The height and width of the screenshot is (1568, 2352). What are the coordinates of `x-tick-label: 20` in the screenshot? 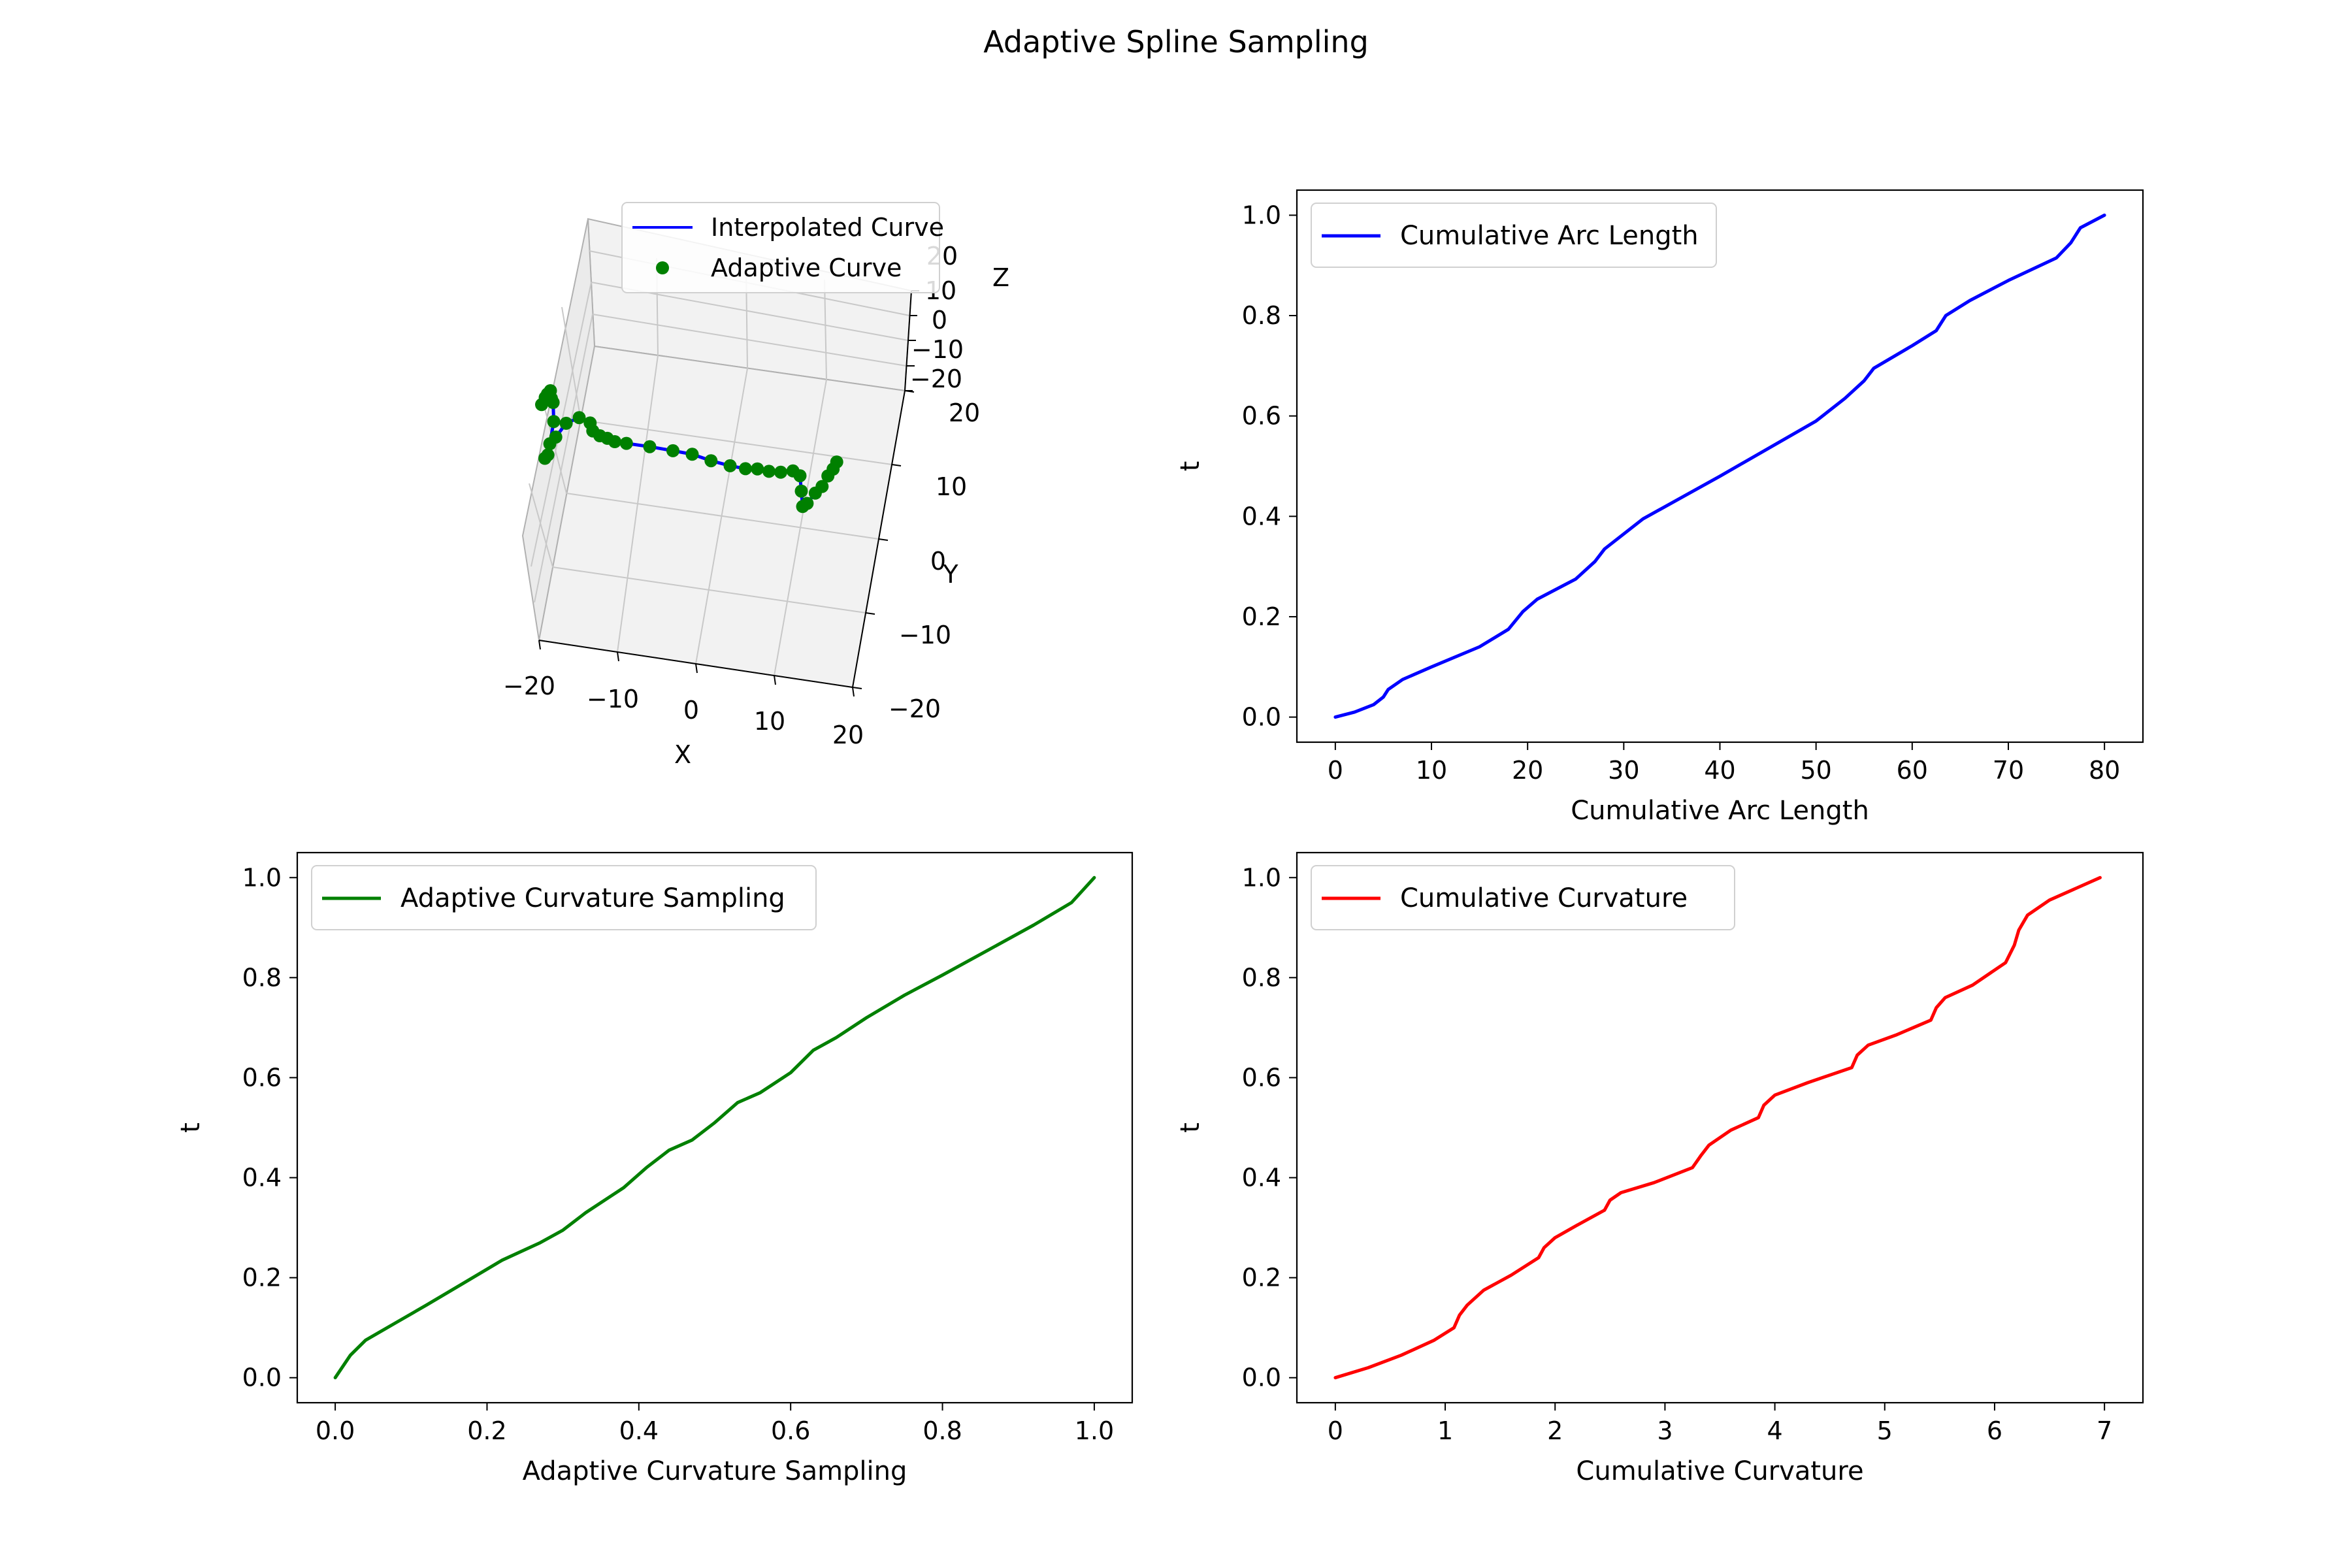 It's located at (1527, 770).